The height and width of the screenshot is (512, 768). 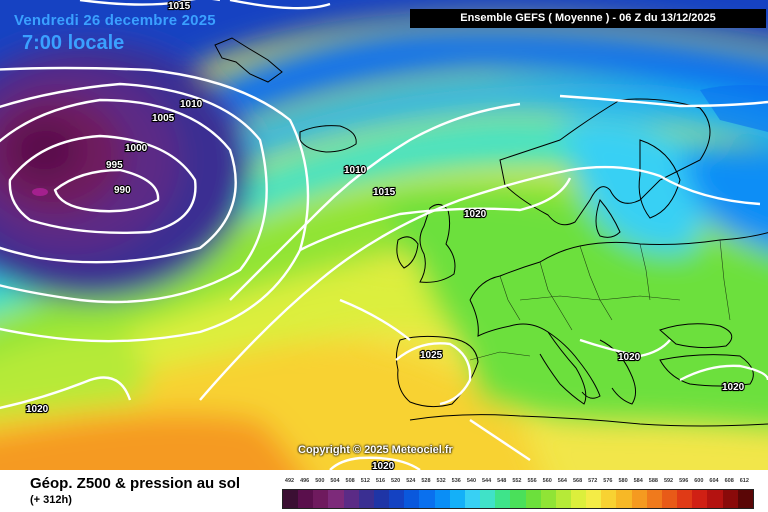 I want to click on color-scale-label: 576, so click(x=608, y=481).